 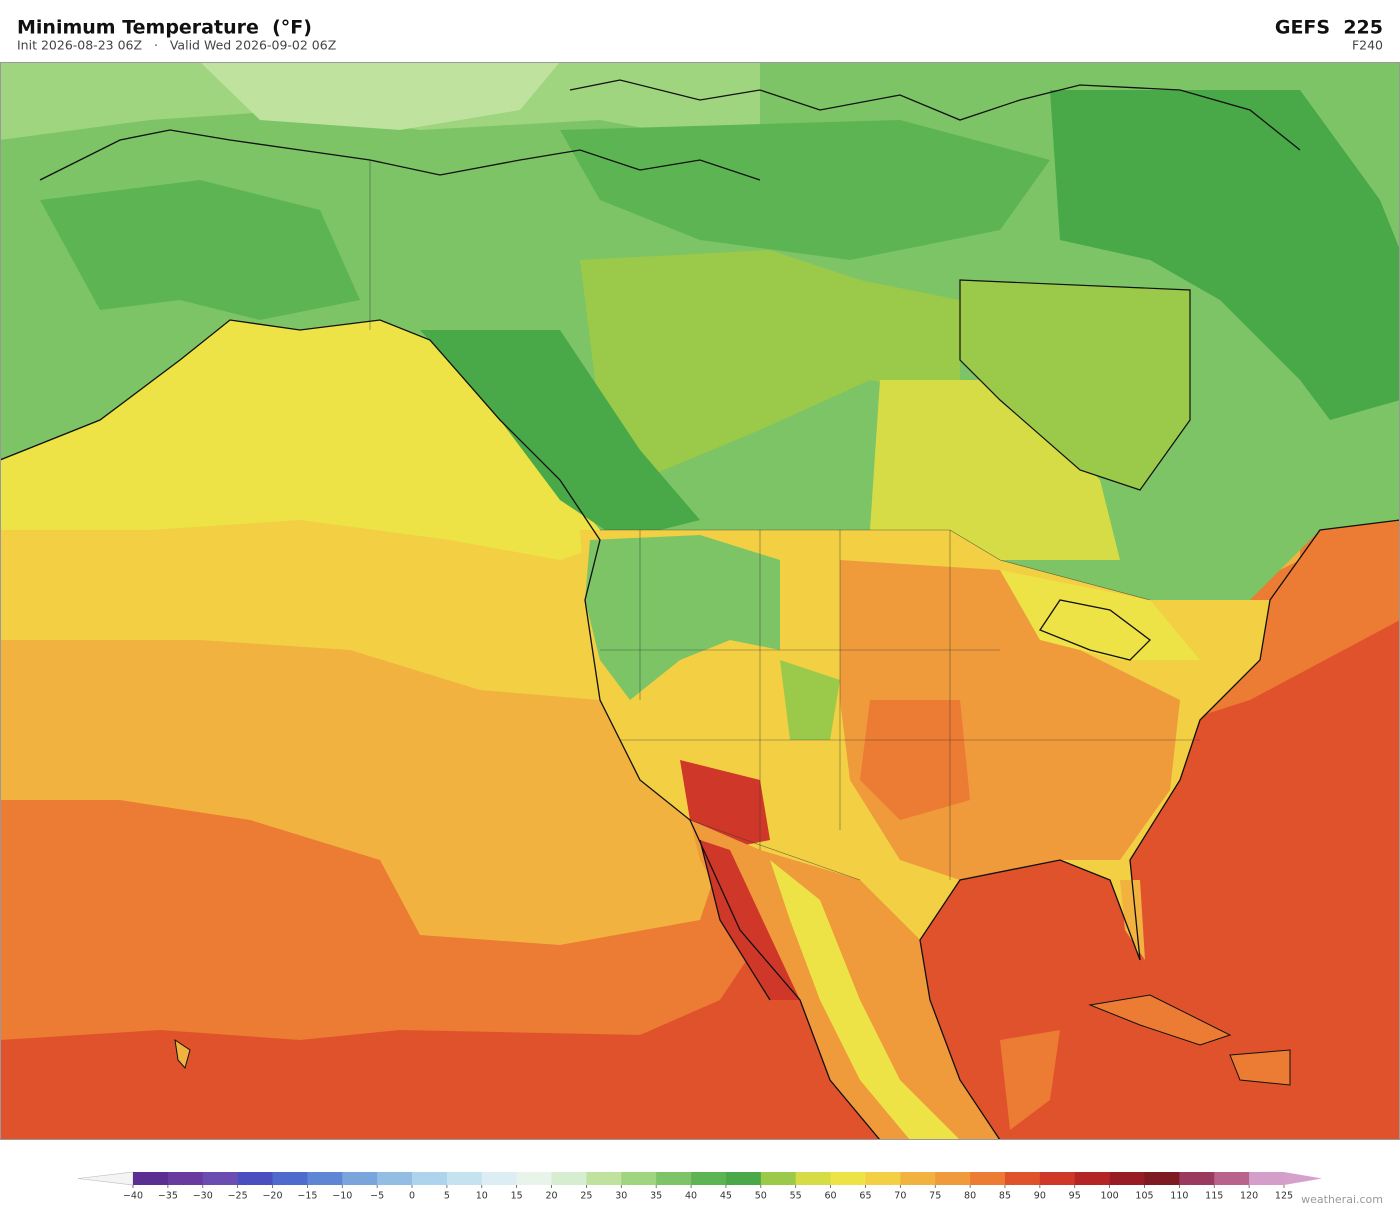 What do you see at coordinates (1179, 1196) in the screenshot?
I see `colorbar-tick-label: 110` at bounding box center [1179, 1196].